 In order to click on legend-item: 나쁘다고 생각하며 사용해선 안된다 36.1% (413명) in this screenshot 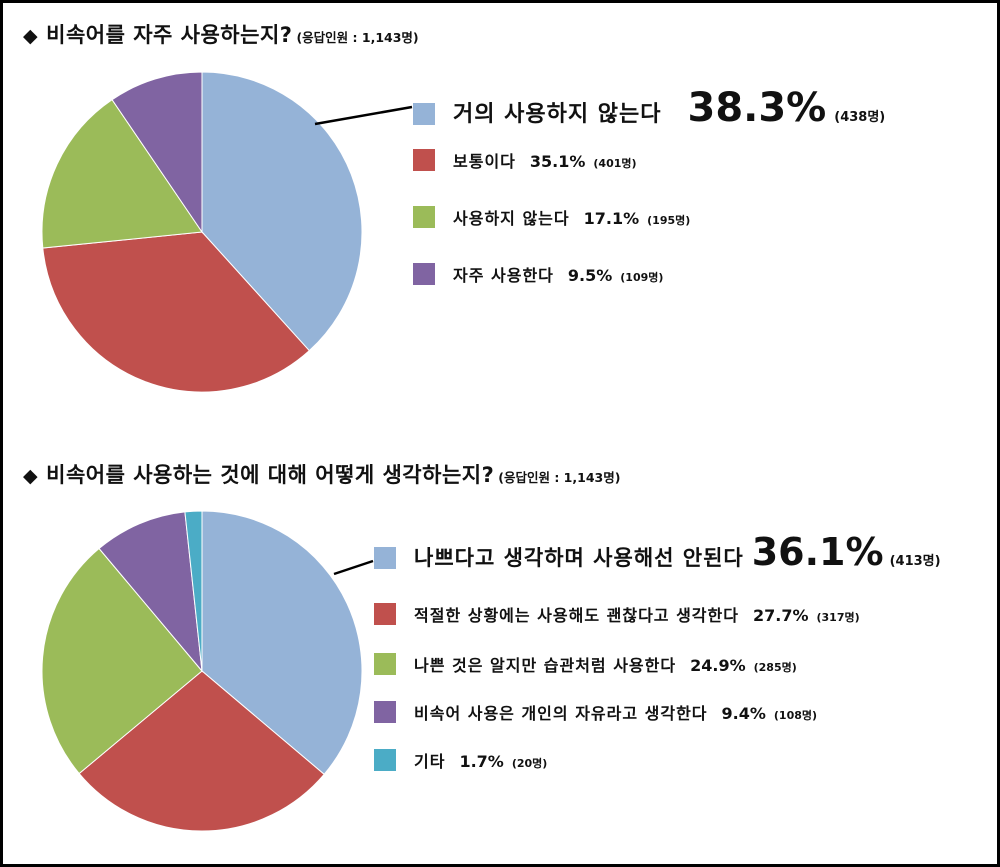, I will do `click(657, 552)`.